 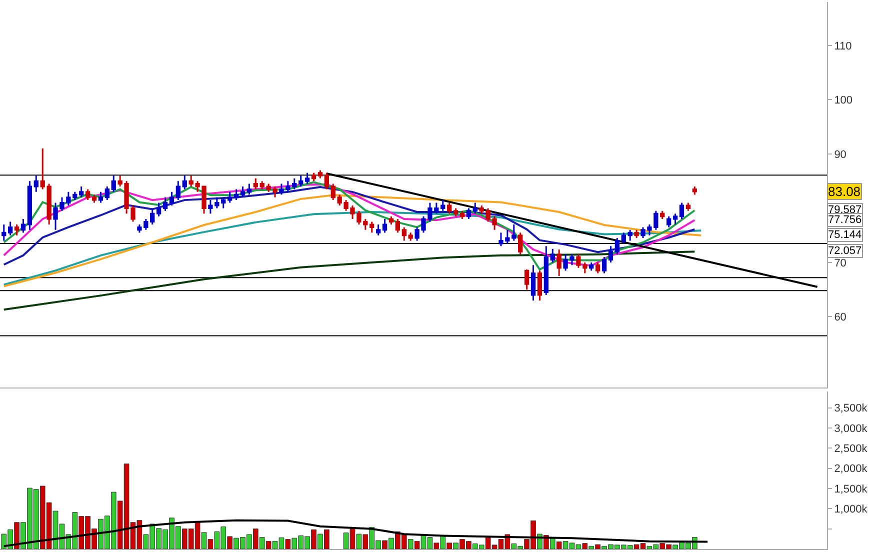 I want to click on annotation: 75.144, so click(x=845, y=235).